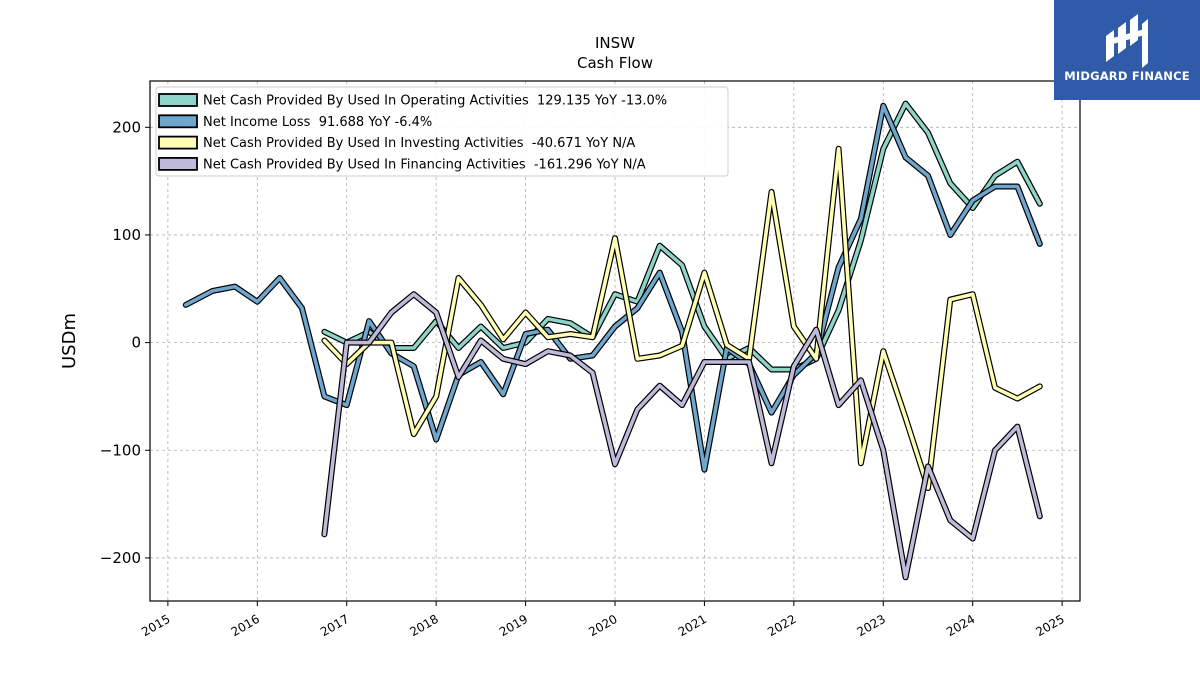  What do you see at coordinates (125, 342) in the screenshot?
I see `y-axis-ticks: −200 −100 0 100 200` at bounding box center [125, 342].